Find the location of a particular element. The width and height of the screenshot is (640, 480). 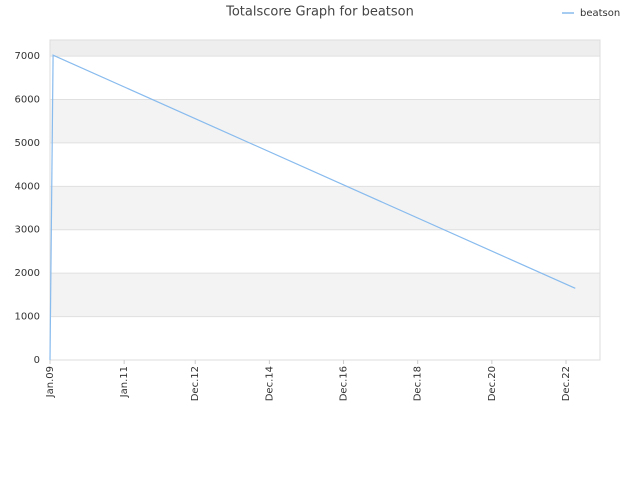

y-tick-label: 2000 is located at coordinates (27, 273).